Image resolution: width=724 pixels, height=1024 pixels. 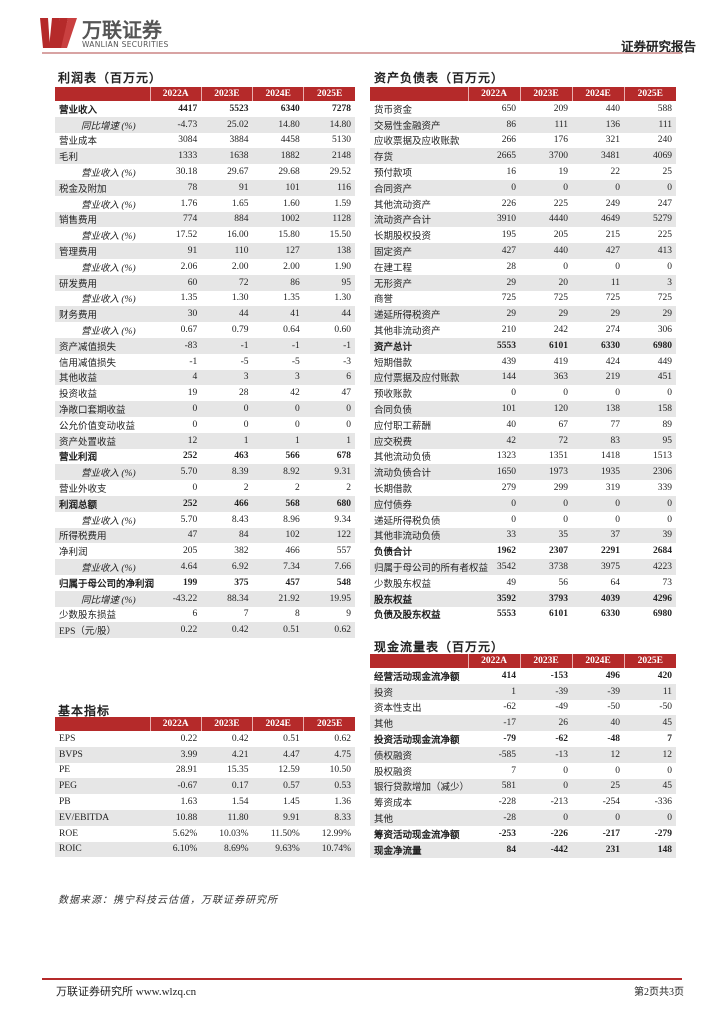 What do you see at coordinates (393, 804) in the screenshot?
I see `row-label: 筹资成本` at bounding box center [393, 804].